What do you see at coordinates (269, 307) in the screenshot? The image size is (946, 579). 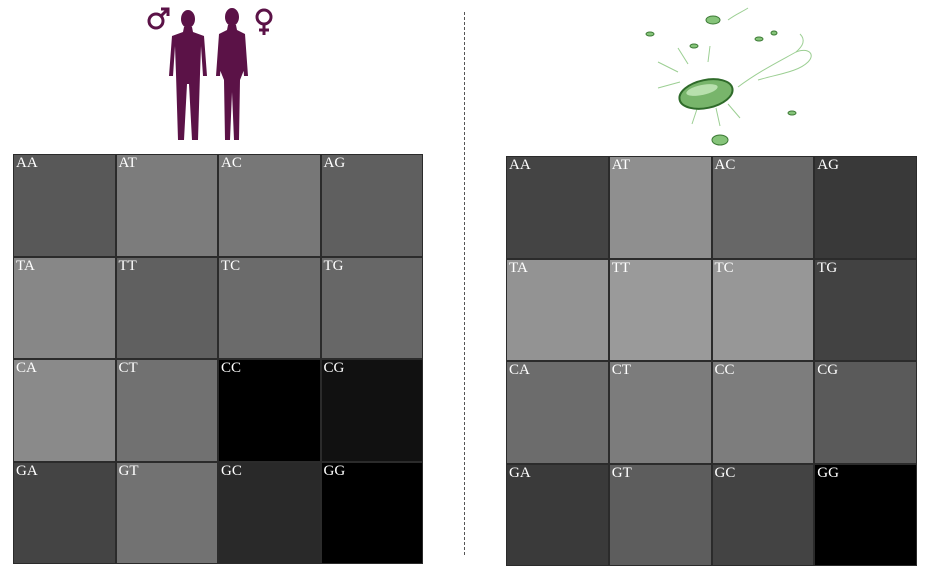 I see `human-cell-tc: TC` at bounding box center [269, 307].